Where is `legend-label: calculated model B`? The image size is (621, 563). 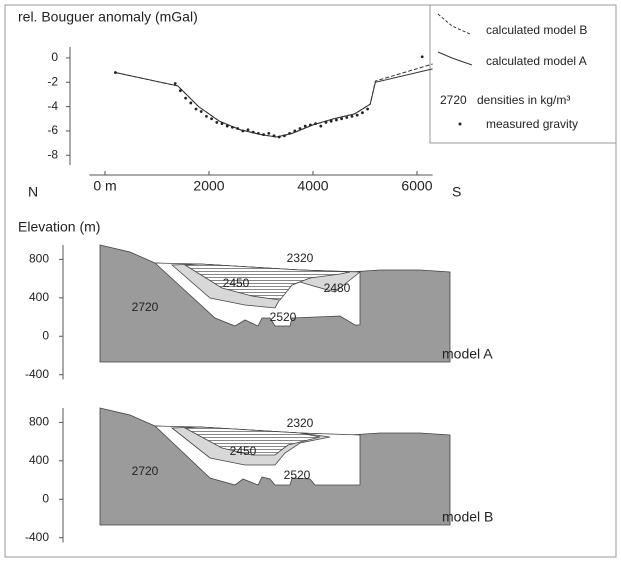 legend-label: calculated model B is located at coordinates (536, 30).